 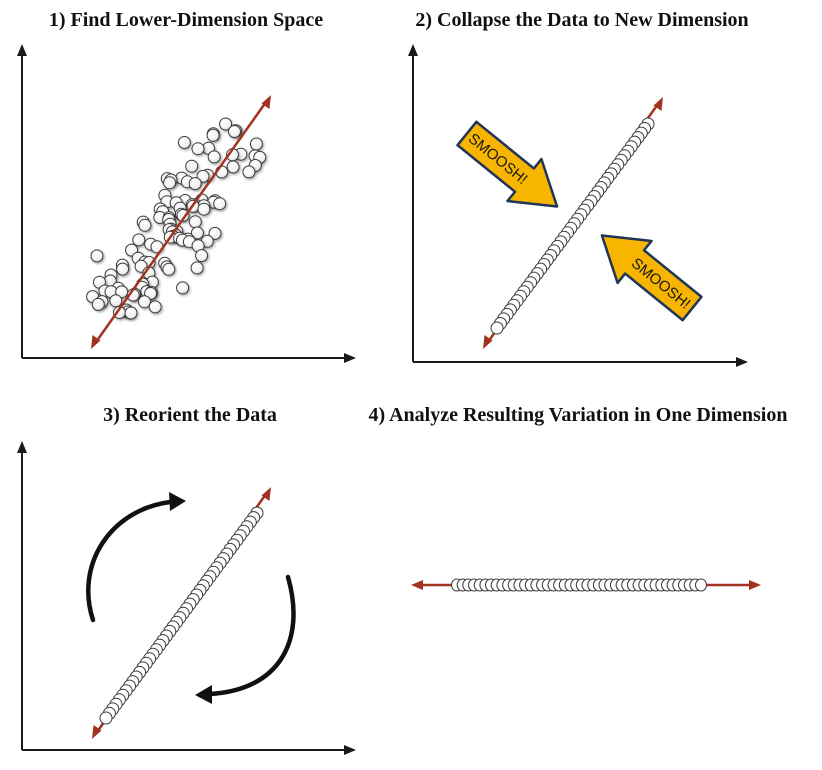 I want to click on reoriented-points, so click(x=181, y=615).